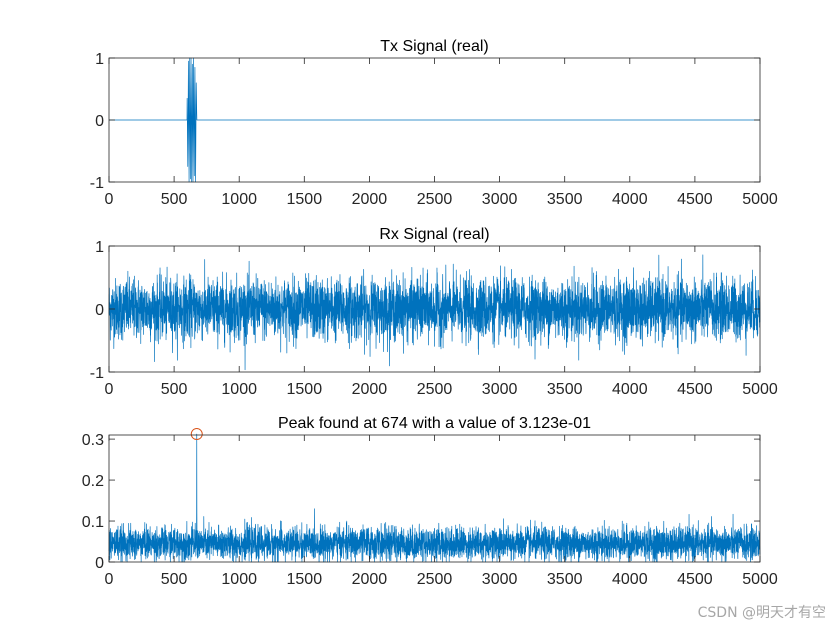 The height and width of the screenshot is (630, 840). What do you see at coordinates (434, 46) in the screenshot?
I see `axes-title: Tx Signal (real)` at bounding box center [434, 46].